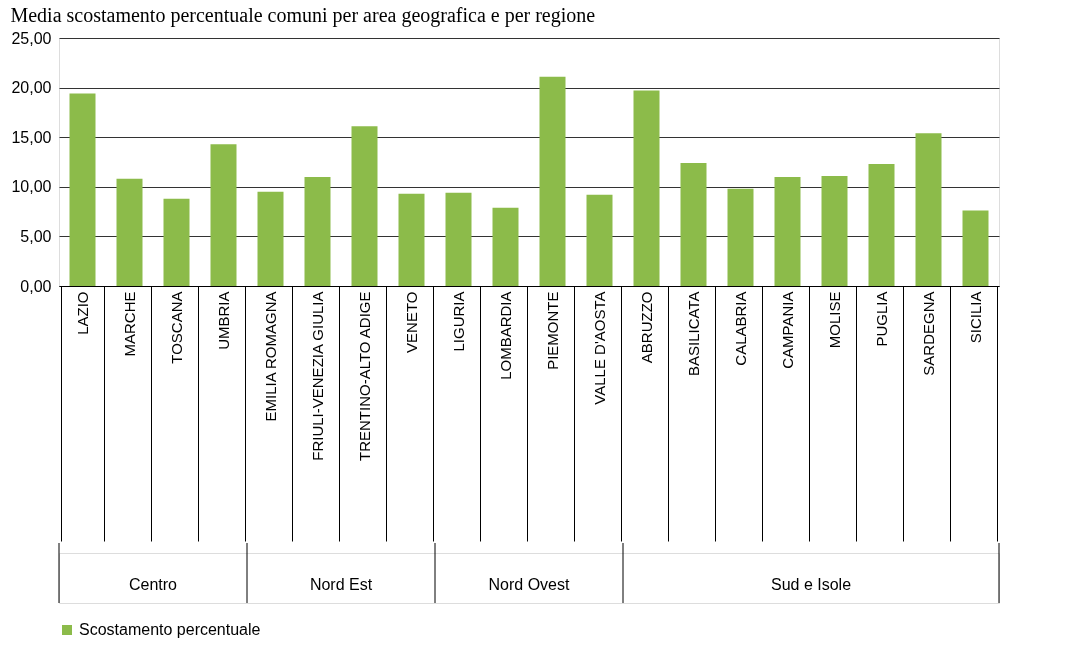 The height and width of the screenshot is (657, 1073). Describe the element at coordinates (303, 15) in the screenshot. I see `chart-title: Media scostamento percentuale comuni per area geografica e per regione` at that location.